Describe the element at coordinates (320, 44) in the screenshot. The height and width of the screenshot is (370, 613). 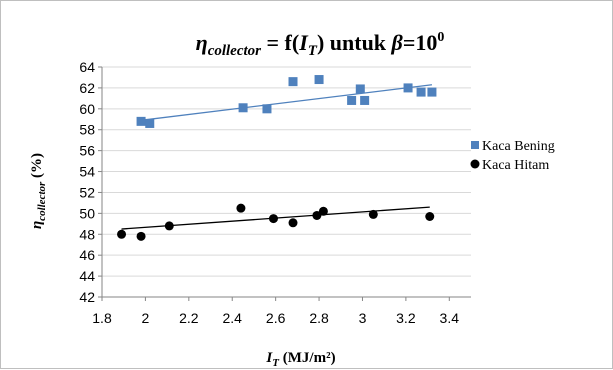
I see `chart-title: ηcollector = f(IT) untuk β=100` at that location.